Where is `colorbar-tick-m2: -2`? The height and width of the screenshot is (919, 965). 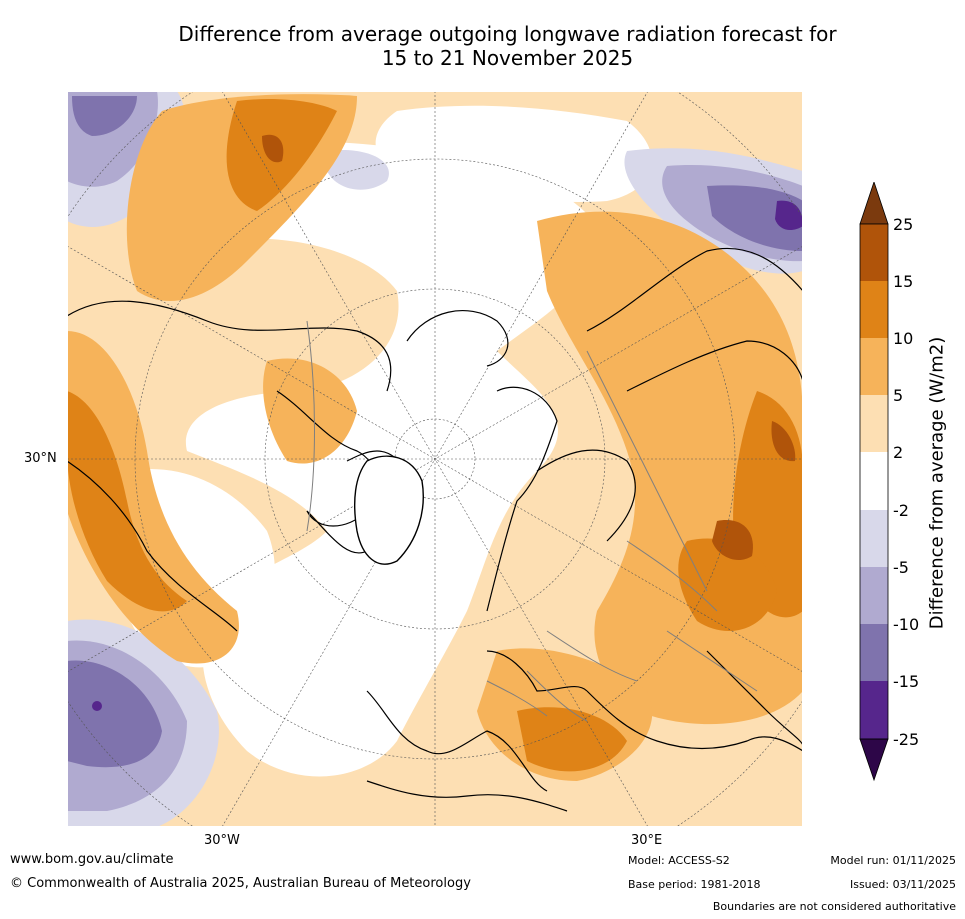 colorbar-tick-m2: -2 is located at coordinates (901, 510).